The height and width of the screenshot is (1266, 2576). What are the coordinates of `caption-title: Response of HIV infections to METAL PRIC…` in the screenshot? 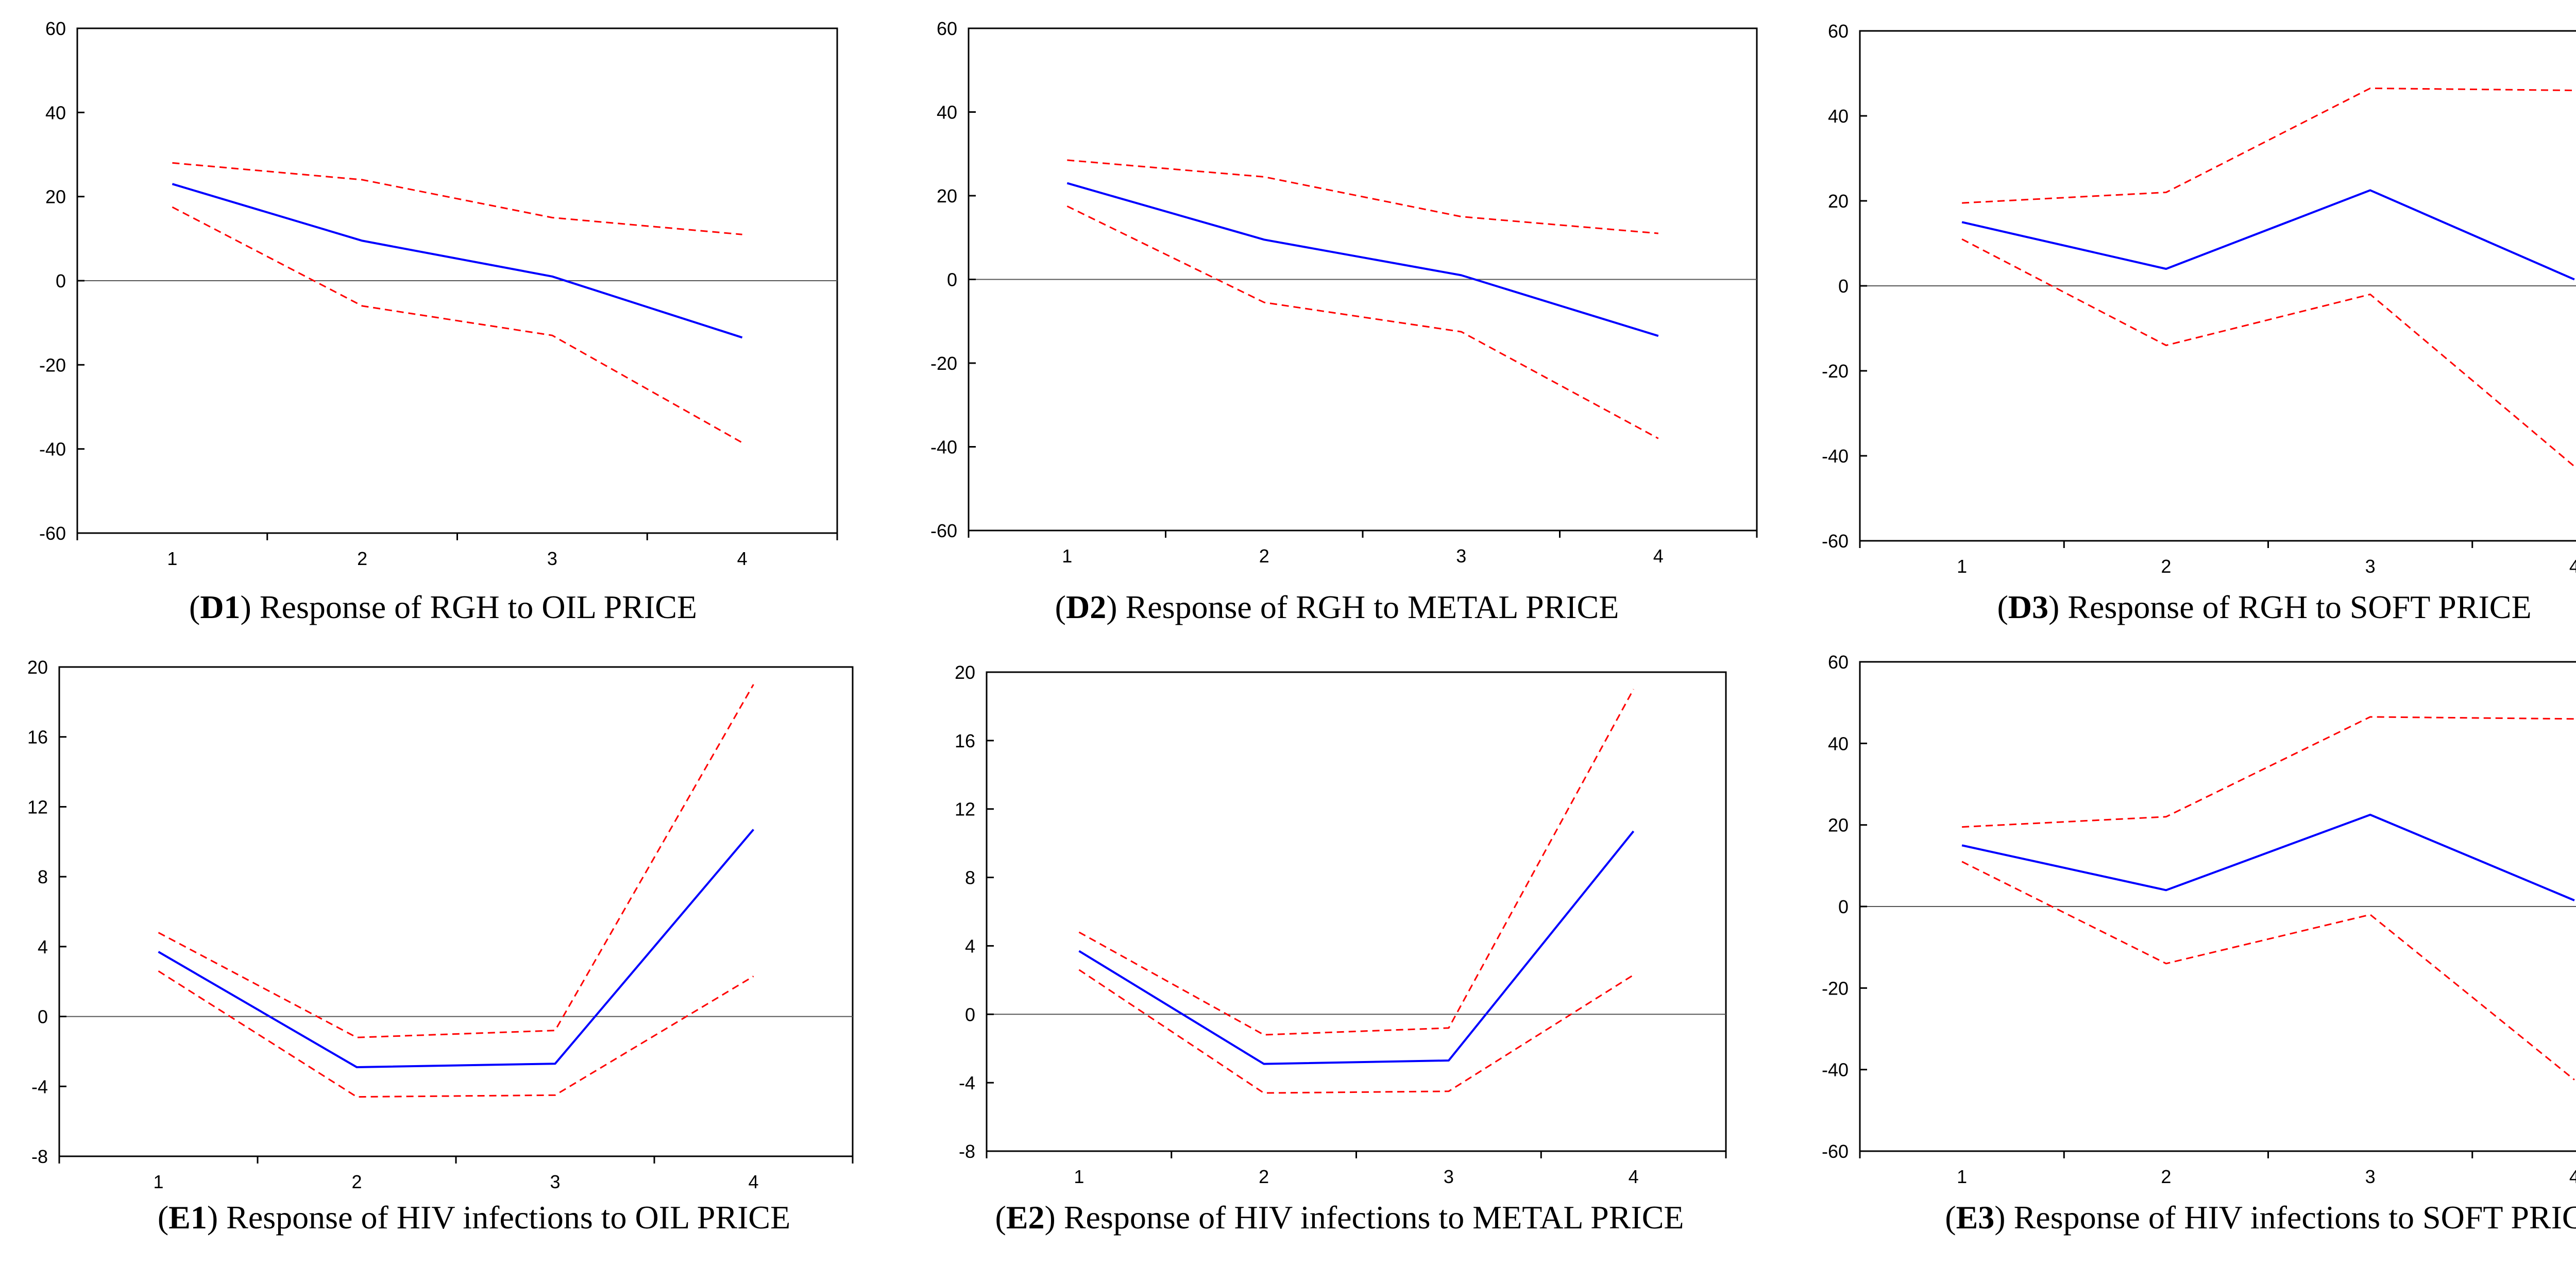 It's located at (1374, 1218).